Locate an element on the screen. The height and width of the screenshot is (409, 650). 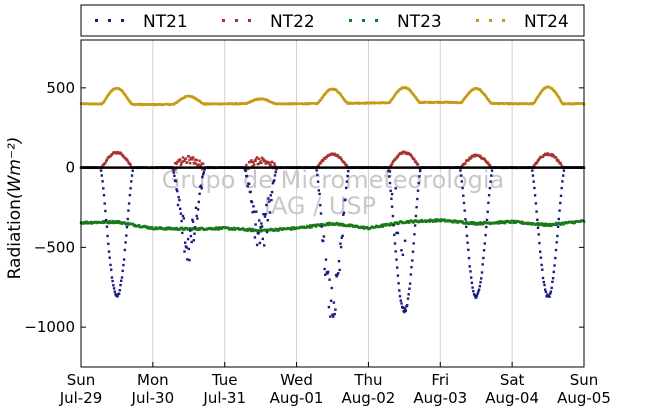
y-tick-label: 500 is located at coordinates (60, 88).